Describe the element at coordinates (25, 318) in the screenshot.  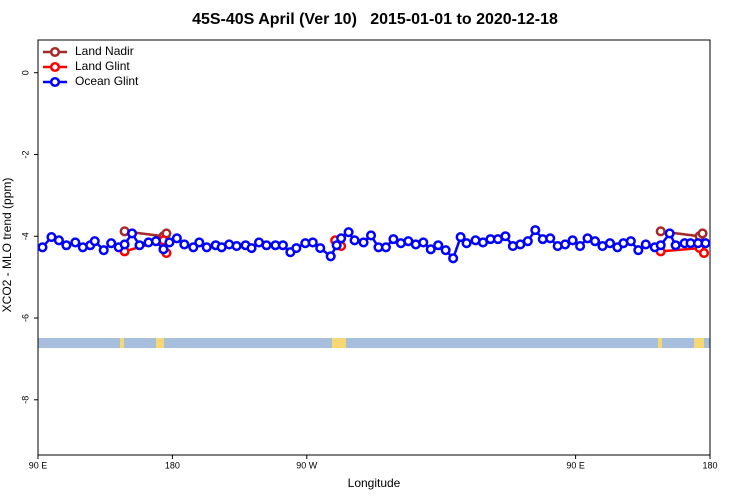
I see `y-tick-label: -6` at that location.